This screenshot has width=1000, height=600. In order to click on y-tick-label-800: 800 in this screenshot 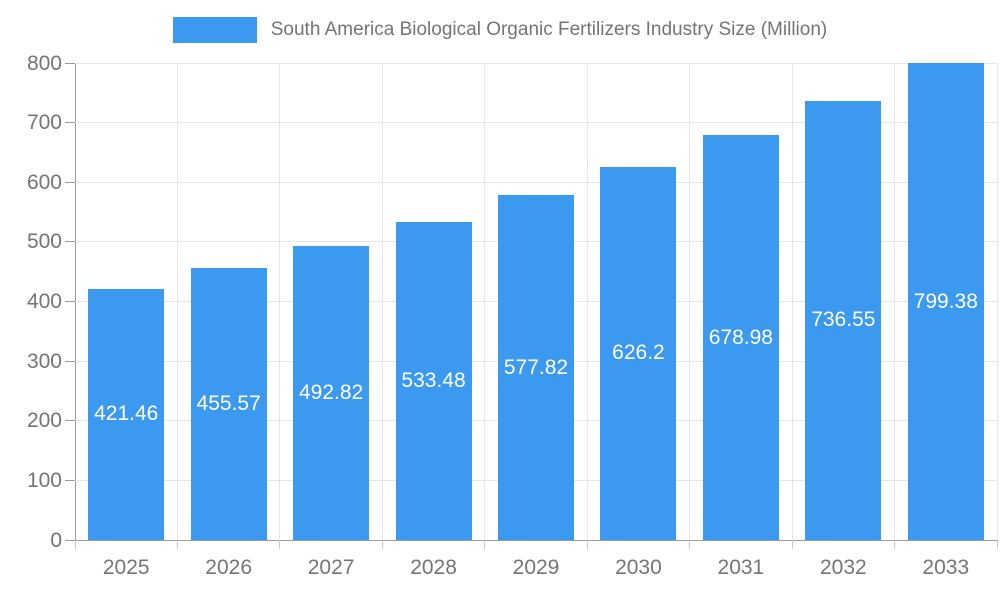, I will do `click(44, 63)`.